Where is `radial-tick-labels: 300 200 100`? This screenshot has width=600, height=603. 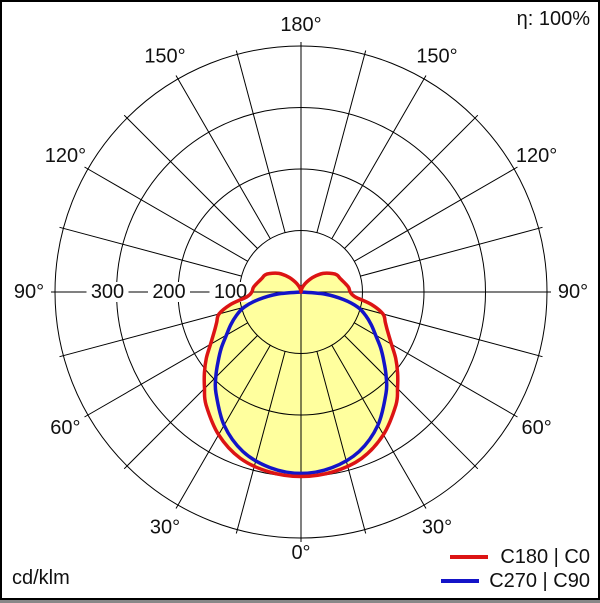
radial-tick-labels: 300 200 100 is located at coordinates (169, 292).